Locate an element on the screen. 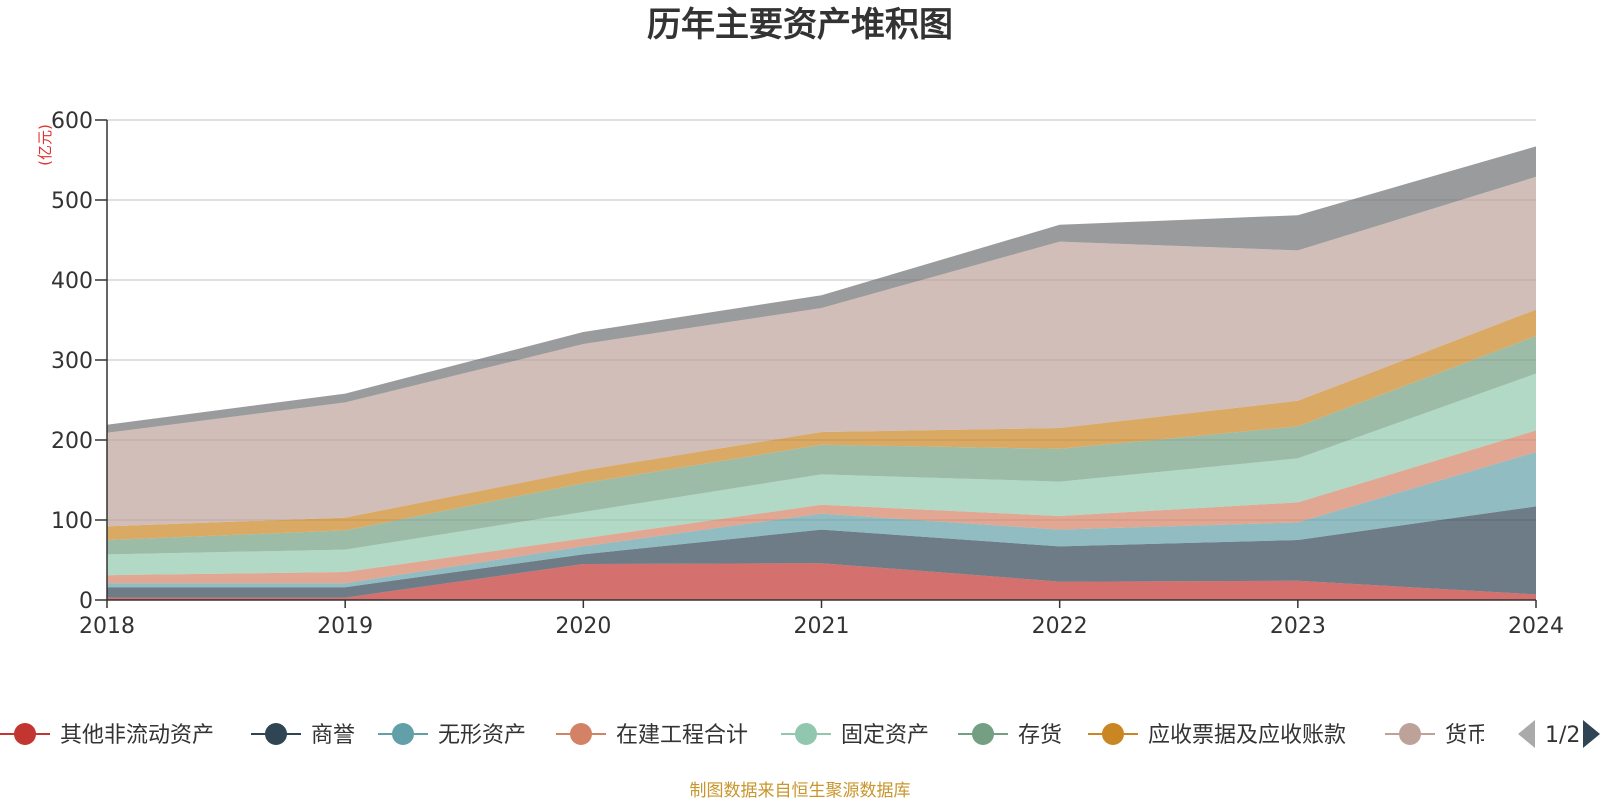  x-tick-label: 2023 is located at coordinates (1298, 626).